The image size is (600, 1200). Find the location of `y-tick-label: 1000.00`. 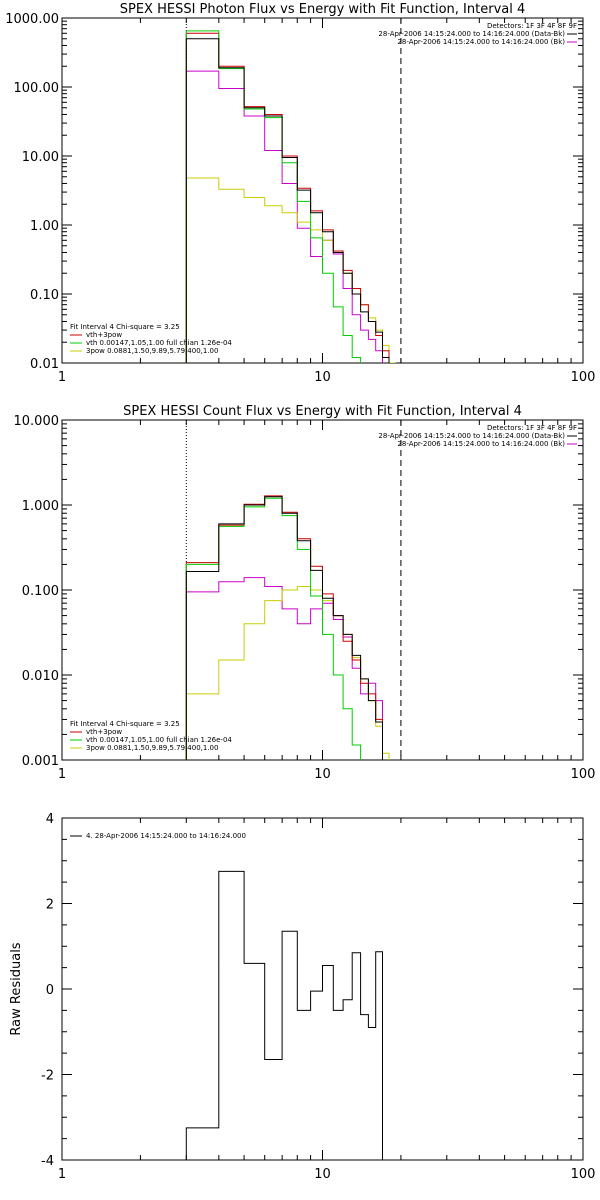

y-tick-label: 1000.00 is located at coordinates (32, 19).